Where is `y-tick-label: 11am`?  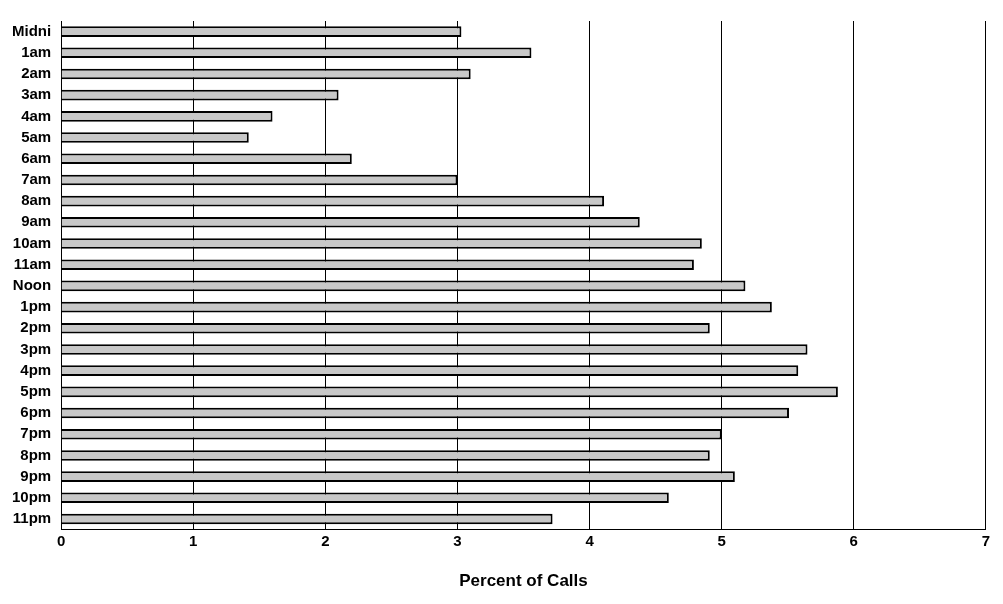 y-tick-label: 11am is located at coordinates (32, 263).